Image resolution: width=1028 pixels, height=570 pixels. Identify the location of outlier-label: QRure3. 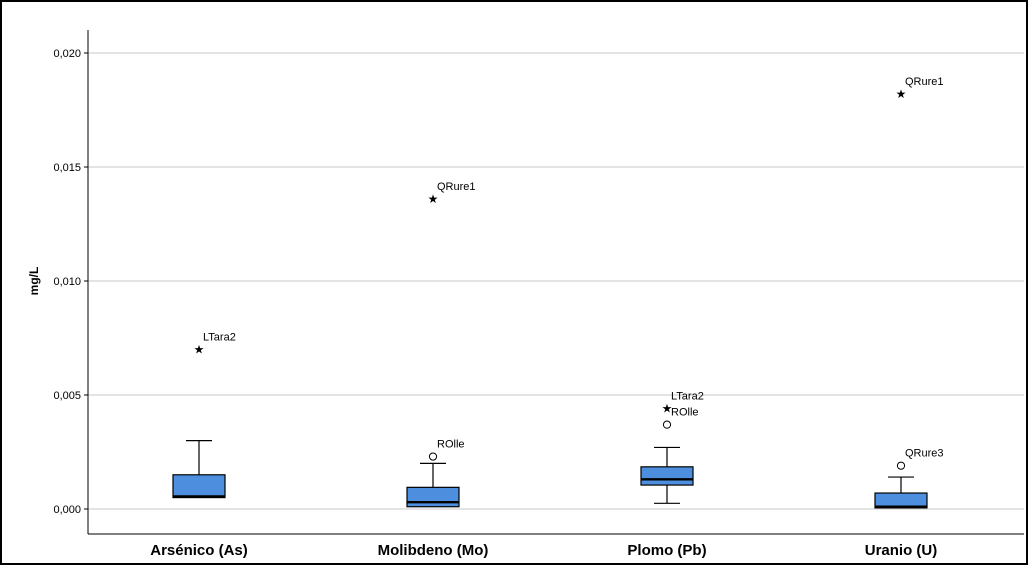
(924, 454).